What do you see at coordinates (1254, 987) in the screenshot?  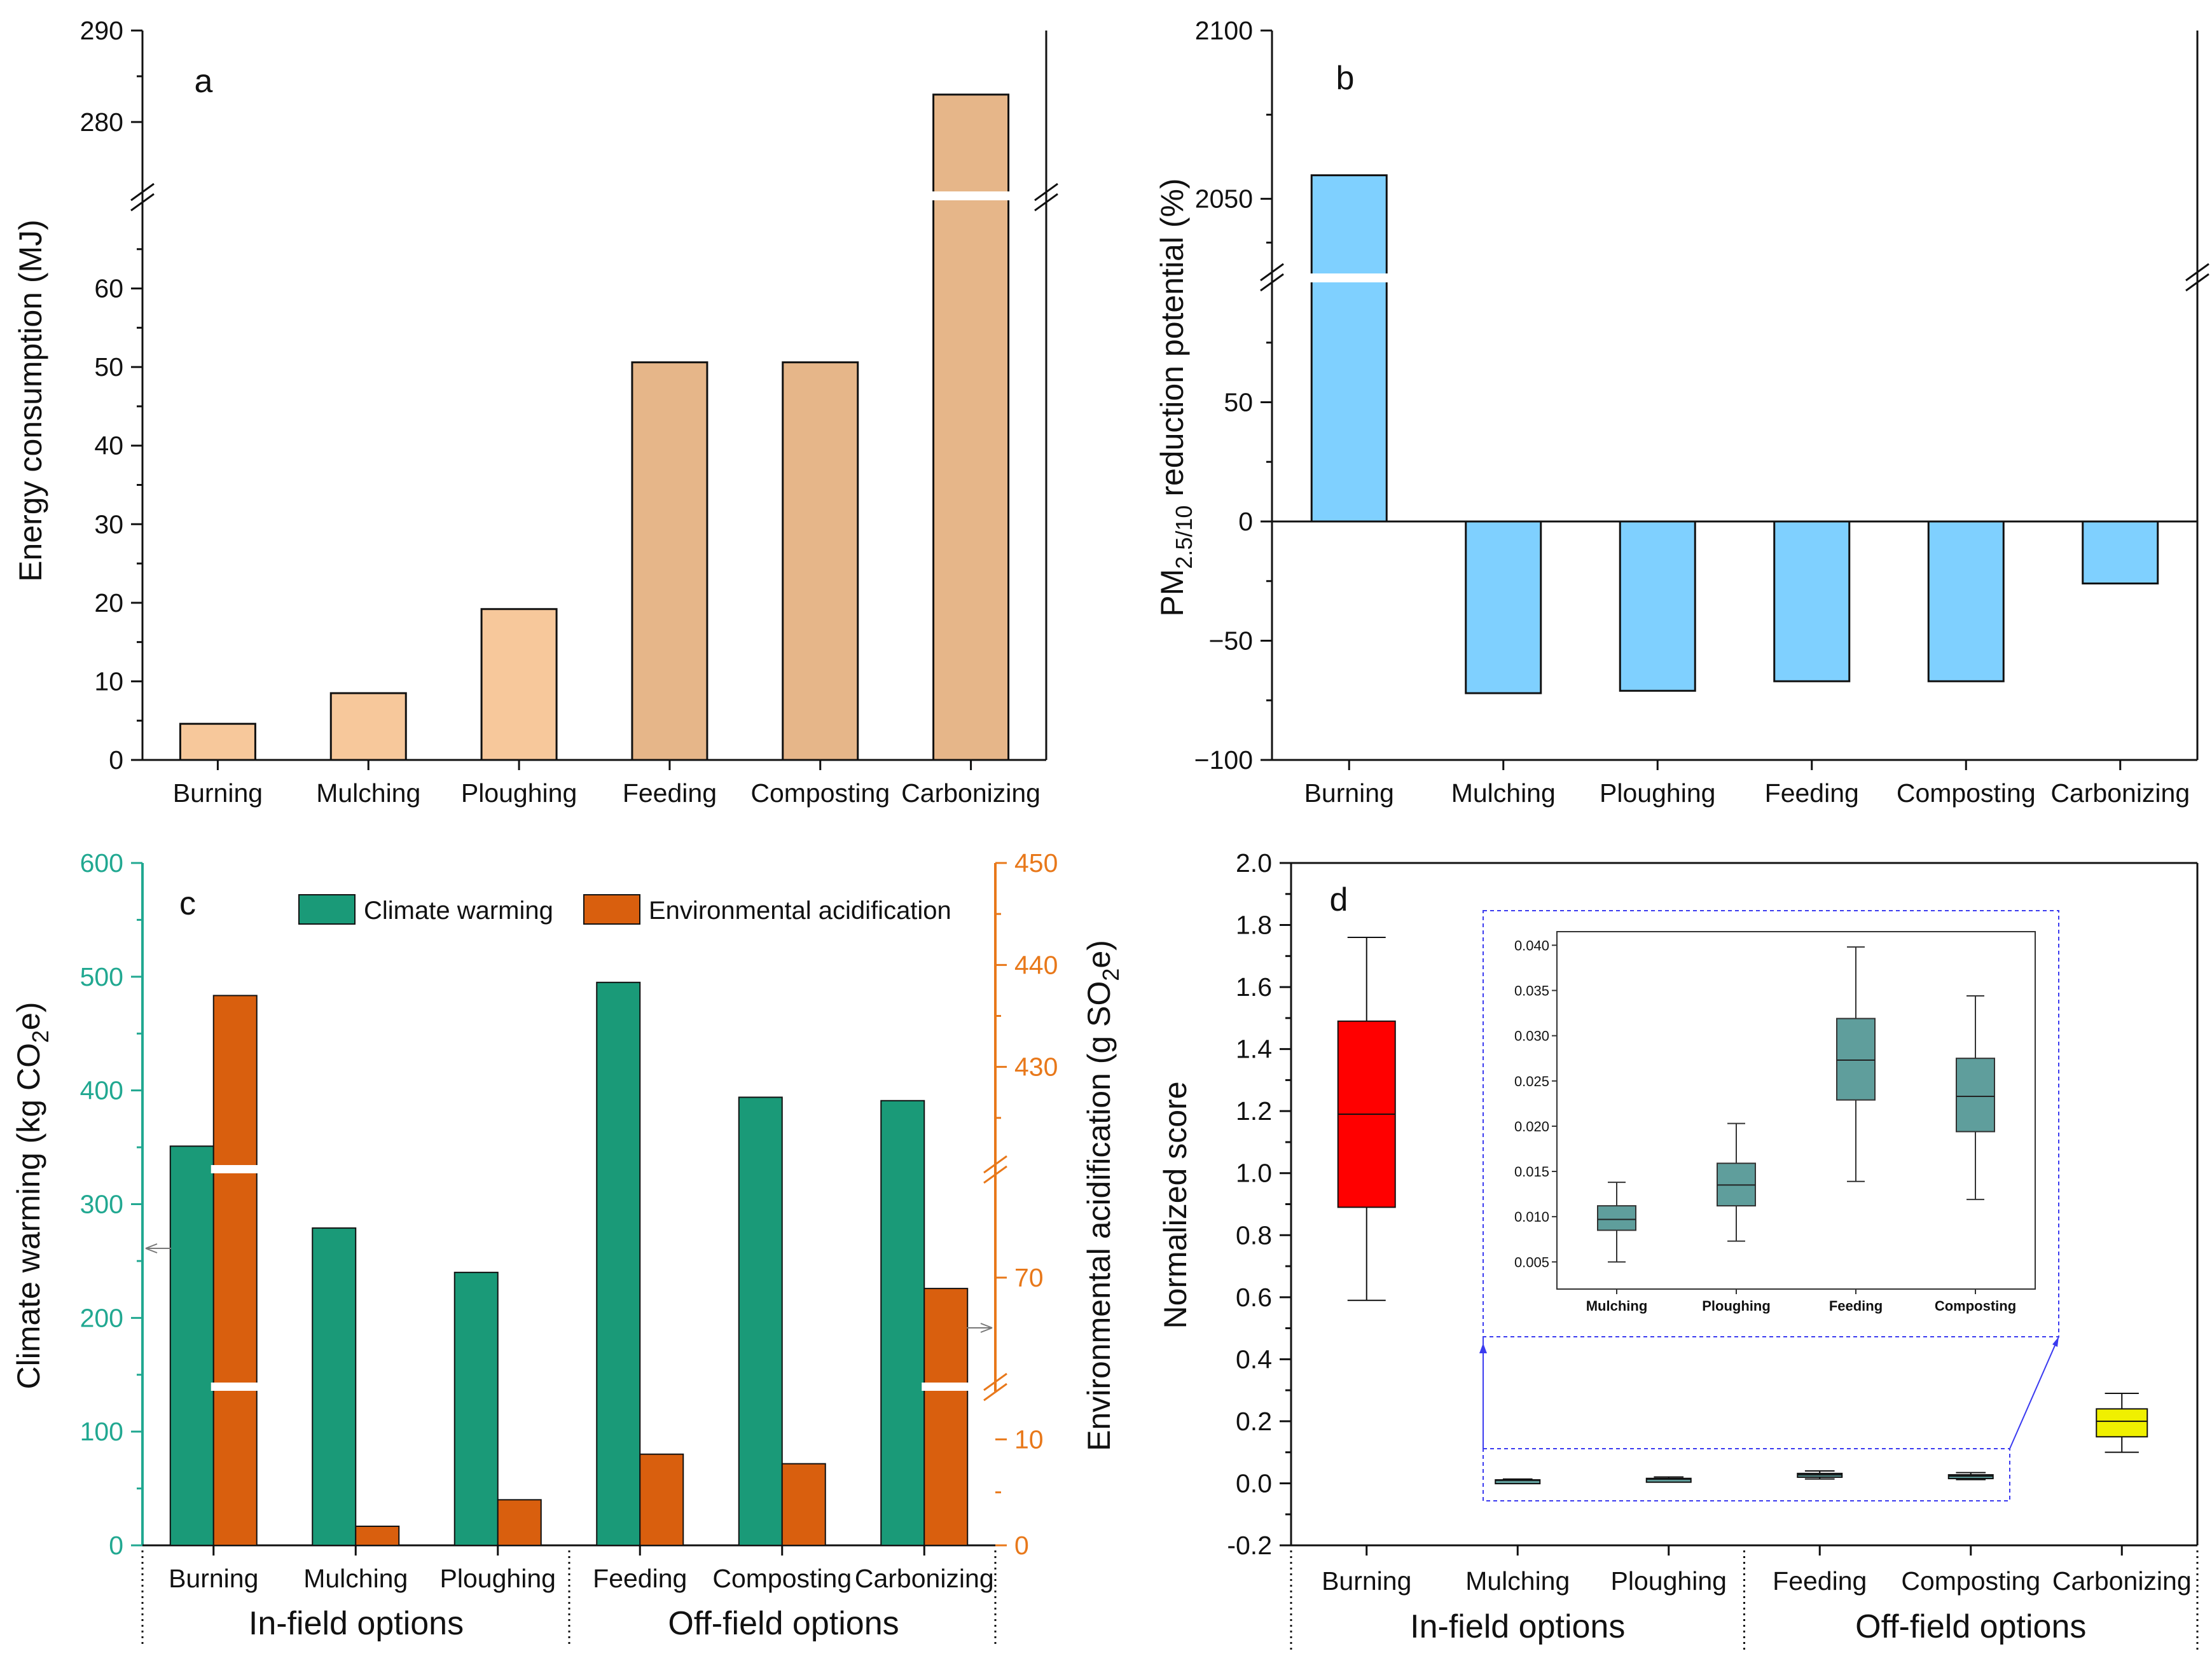 I see `y-tick-label: 1.6` at bounding box center [1254, 987].